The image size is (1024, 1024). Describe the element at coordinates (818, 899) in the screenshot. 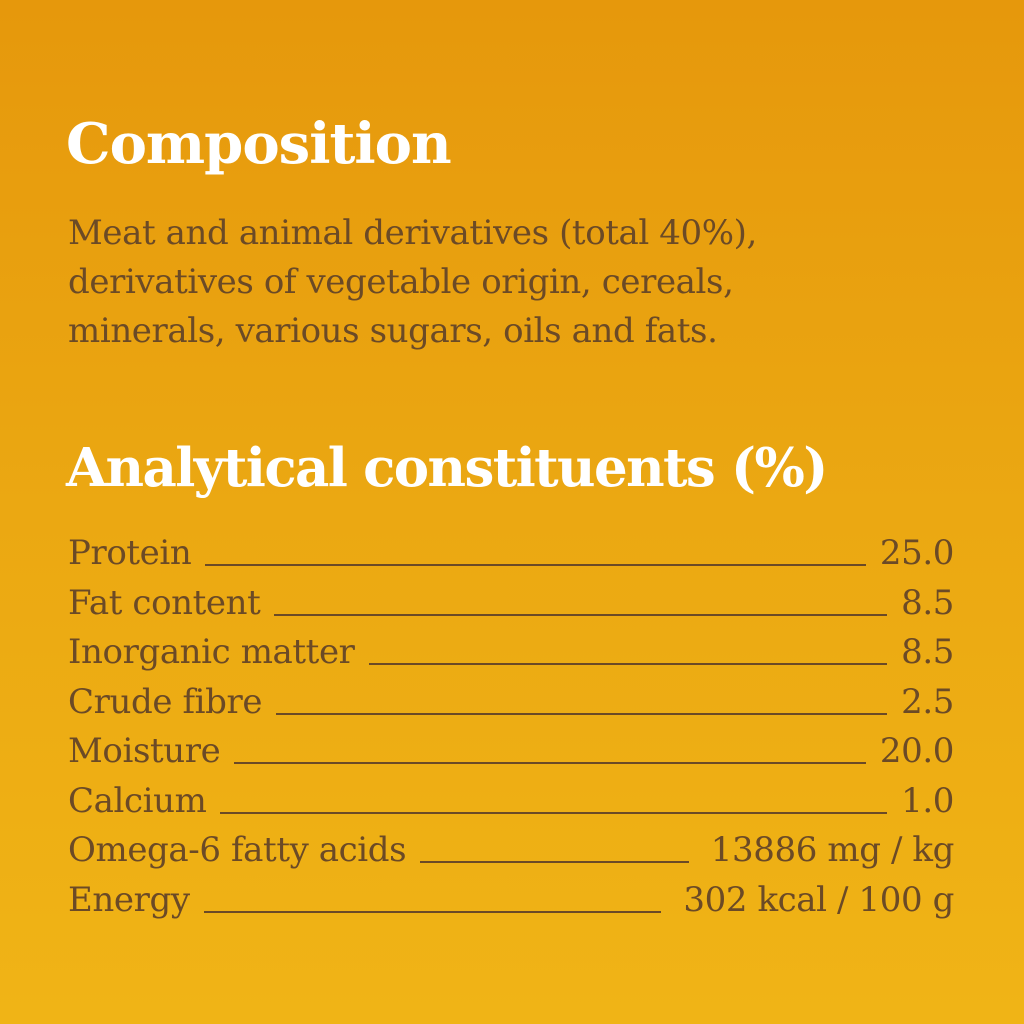

I see `constituent-value: 302 kcal / 100 g` at that location.